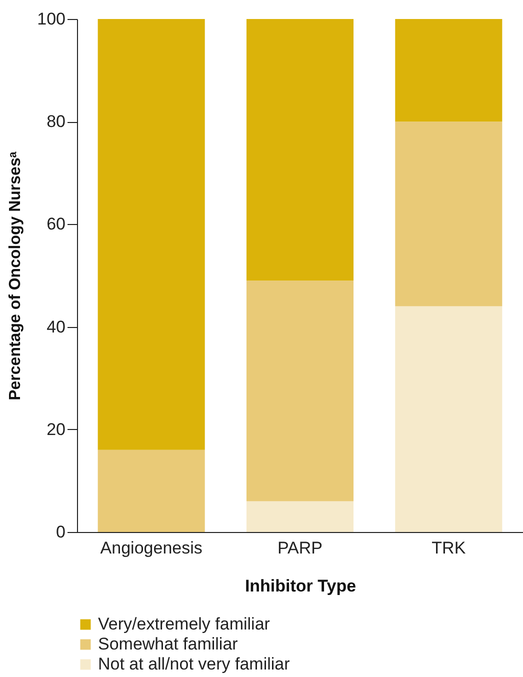 The width and height of the screenshot is (523, 677). What do you see at coordinates (194, 664) in the screenshot?
I see `legend-label: Not at all/not very familiar` at bounding box center [194, 664].